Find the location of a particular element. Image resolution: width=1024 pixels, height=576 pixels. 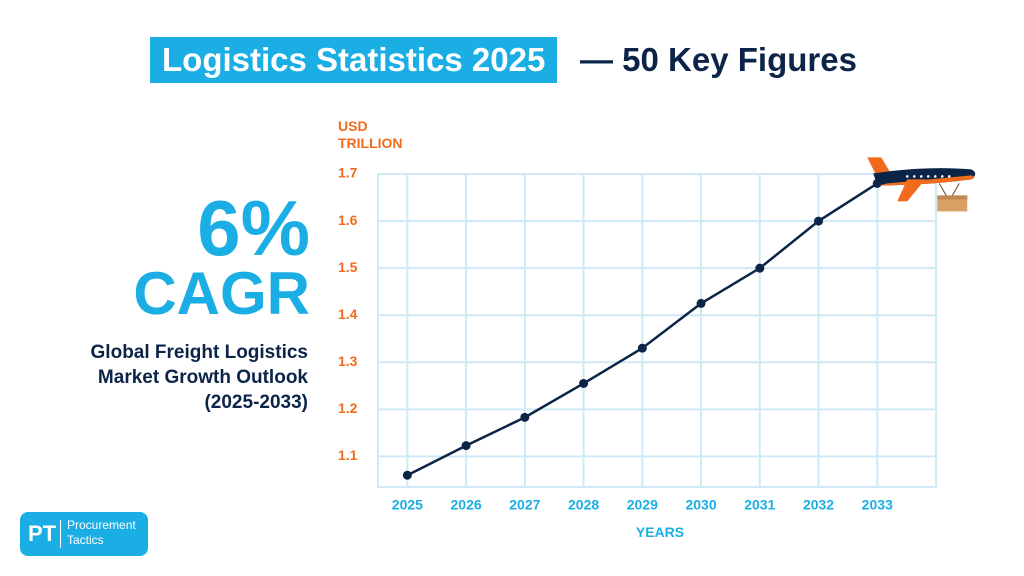

cagr-figure: 6% is located at coordinates (253, 228).